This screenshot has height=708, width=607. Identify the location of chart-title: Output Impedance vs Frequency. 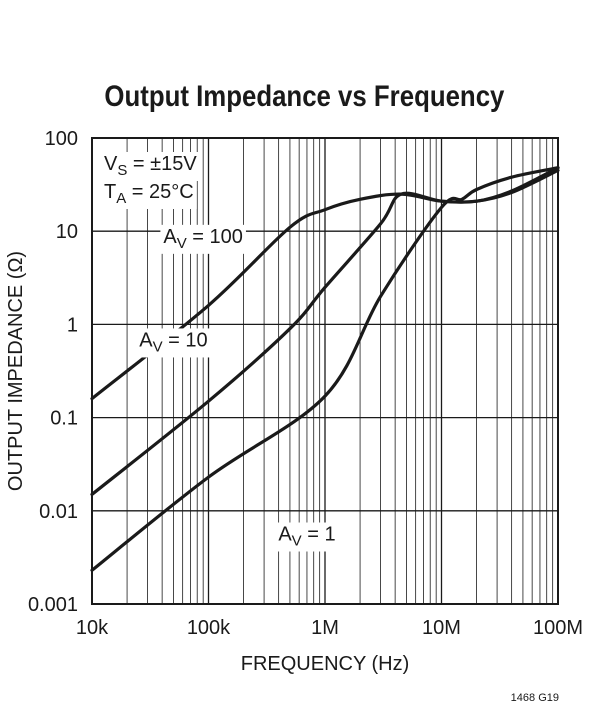
(304, 96).